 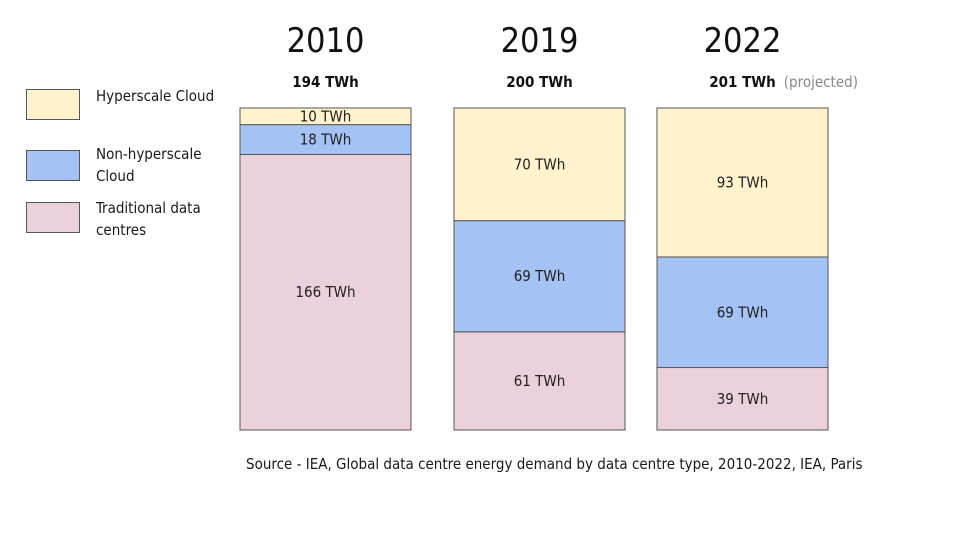 I want to click on legend-label-1: Non-hyperscale Cloud, so click(x=149, y=165).